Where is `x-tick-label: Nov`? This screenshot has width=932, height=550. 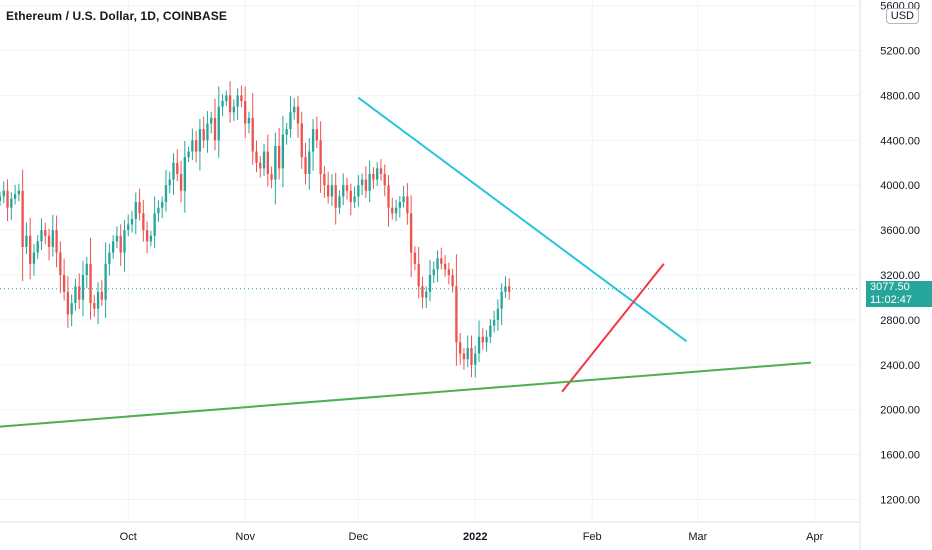
x-tick-label: Nov is located at coordinates (245, 537).